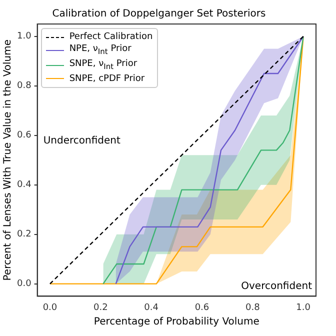 The height and width of the screenshot is (336, 336). I want to click on legend-label: SNPE, ν$_{Int}$ Prior, so click(103, 65).